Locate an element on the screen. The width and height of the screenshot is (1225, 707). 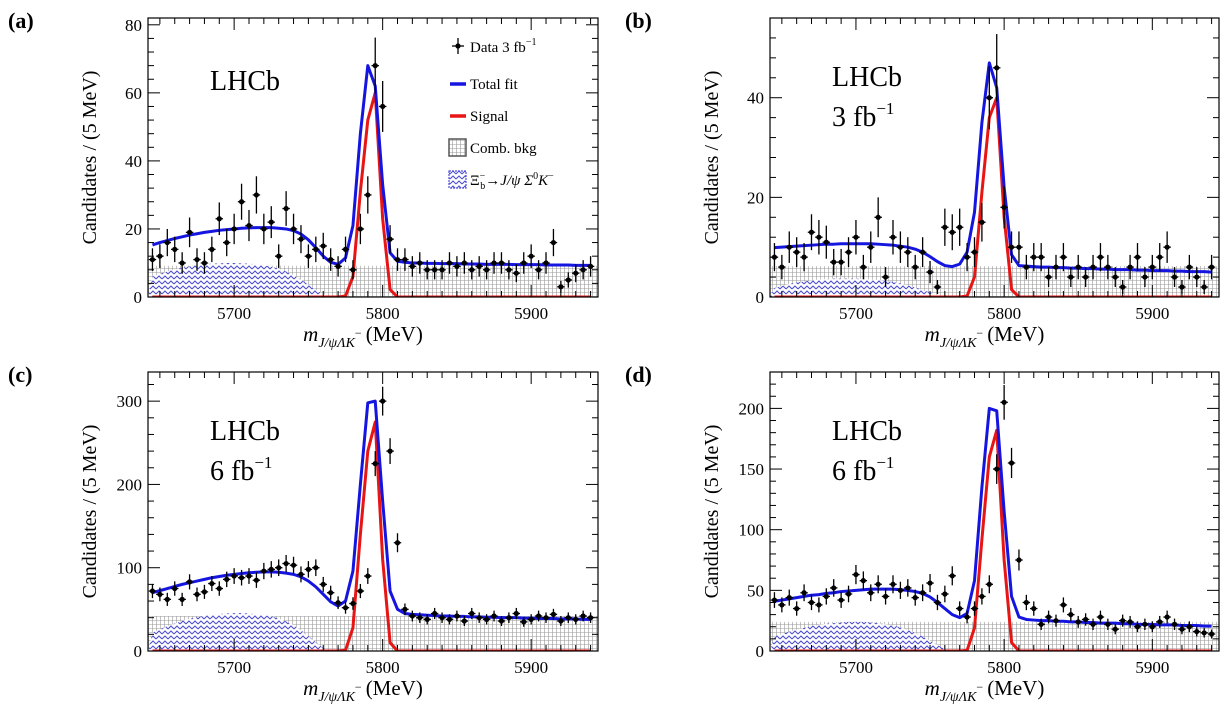
xi-bkg-area is located at coordinates (991, 636).